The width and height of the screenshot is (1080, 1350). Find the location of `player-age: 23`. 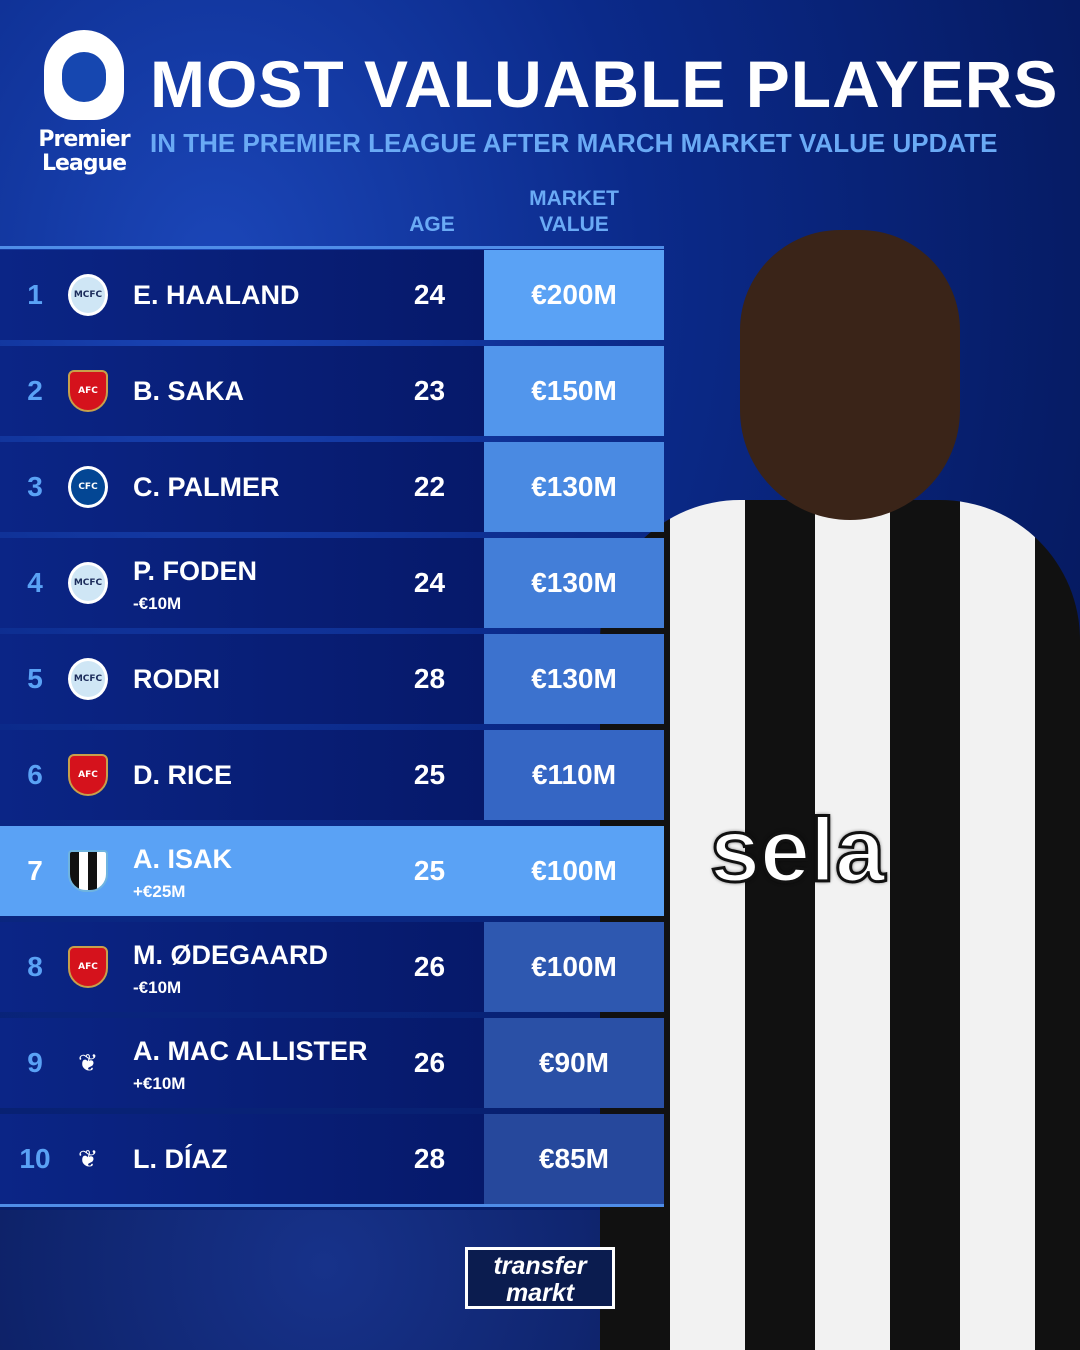

player-age: 23 is located at coordinates (429, 390).